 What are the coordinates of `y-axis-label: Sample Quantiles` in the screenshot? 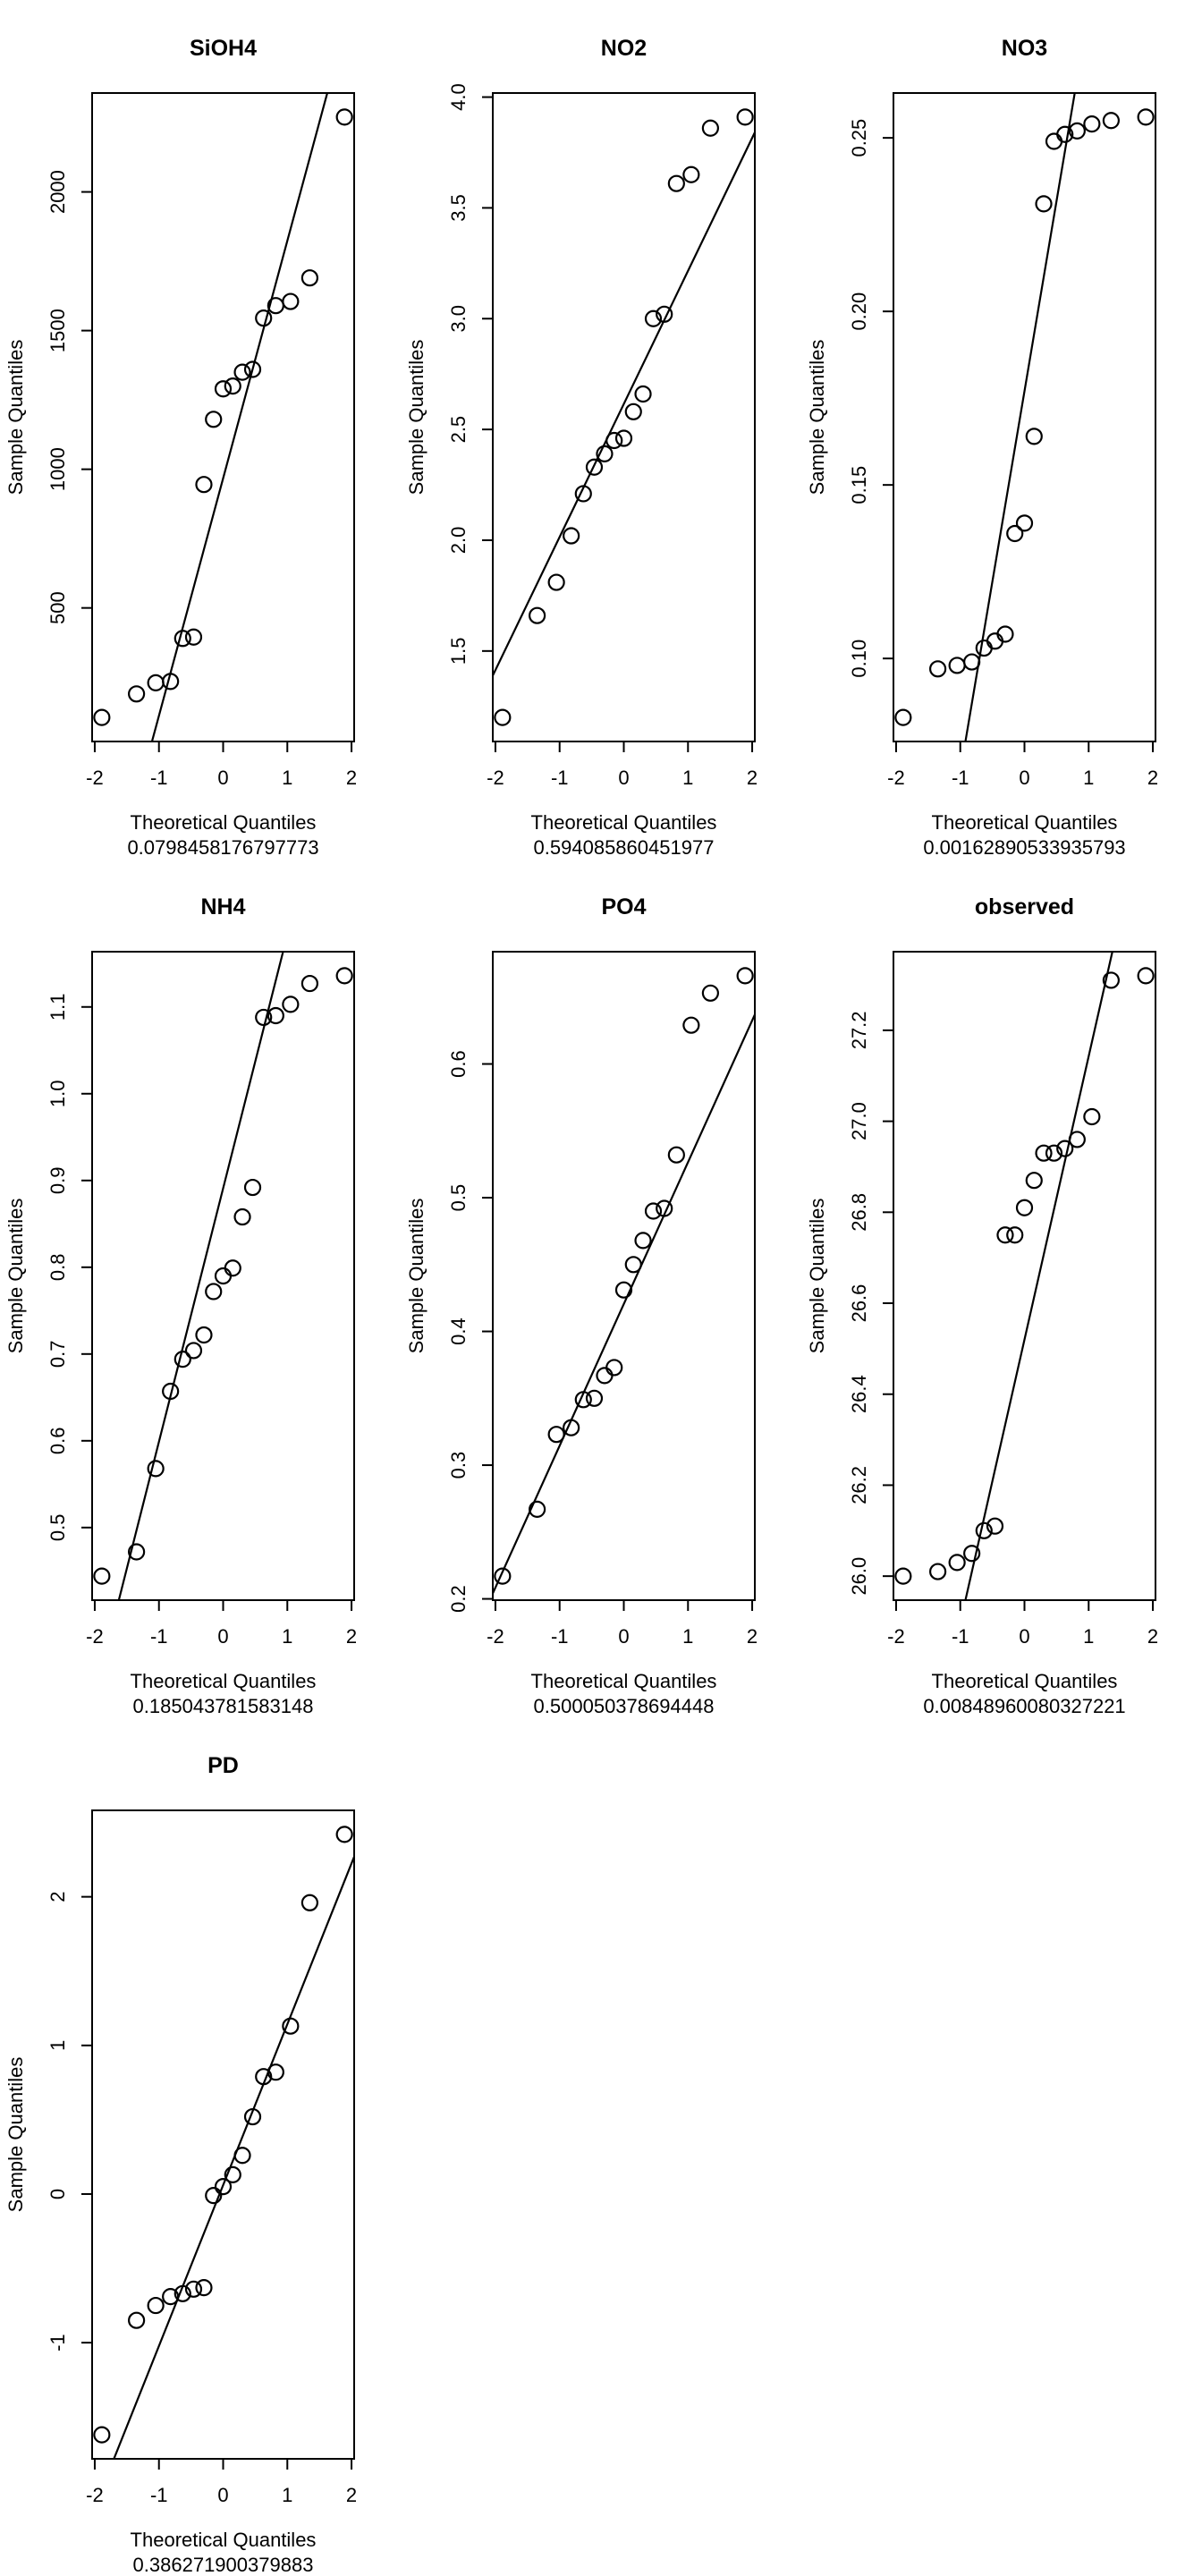 It's located at (817, 418).